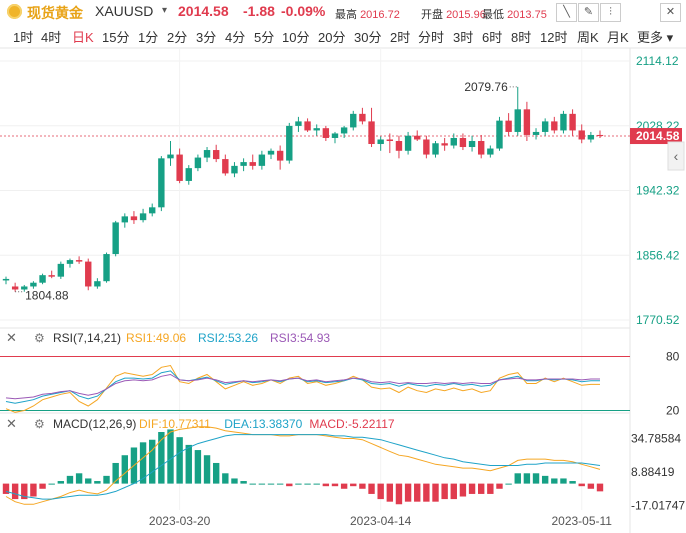 The width and height of the screenshot is (686, 533). Describe the element at coordinates (554, 37) in the screenshot. I see `tab-12h: 12时` at that location.